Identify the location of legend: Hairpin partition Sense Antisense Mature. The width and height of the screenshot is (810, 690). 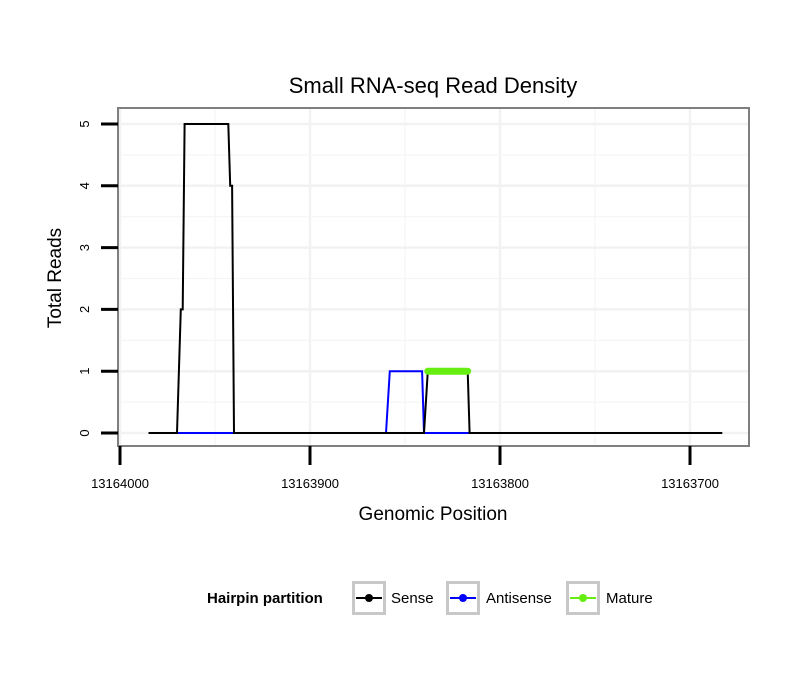
(430, 598).